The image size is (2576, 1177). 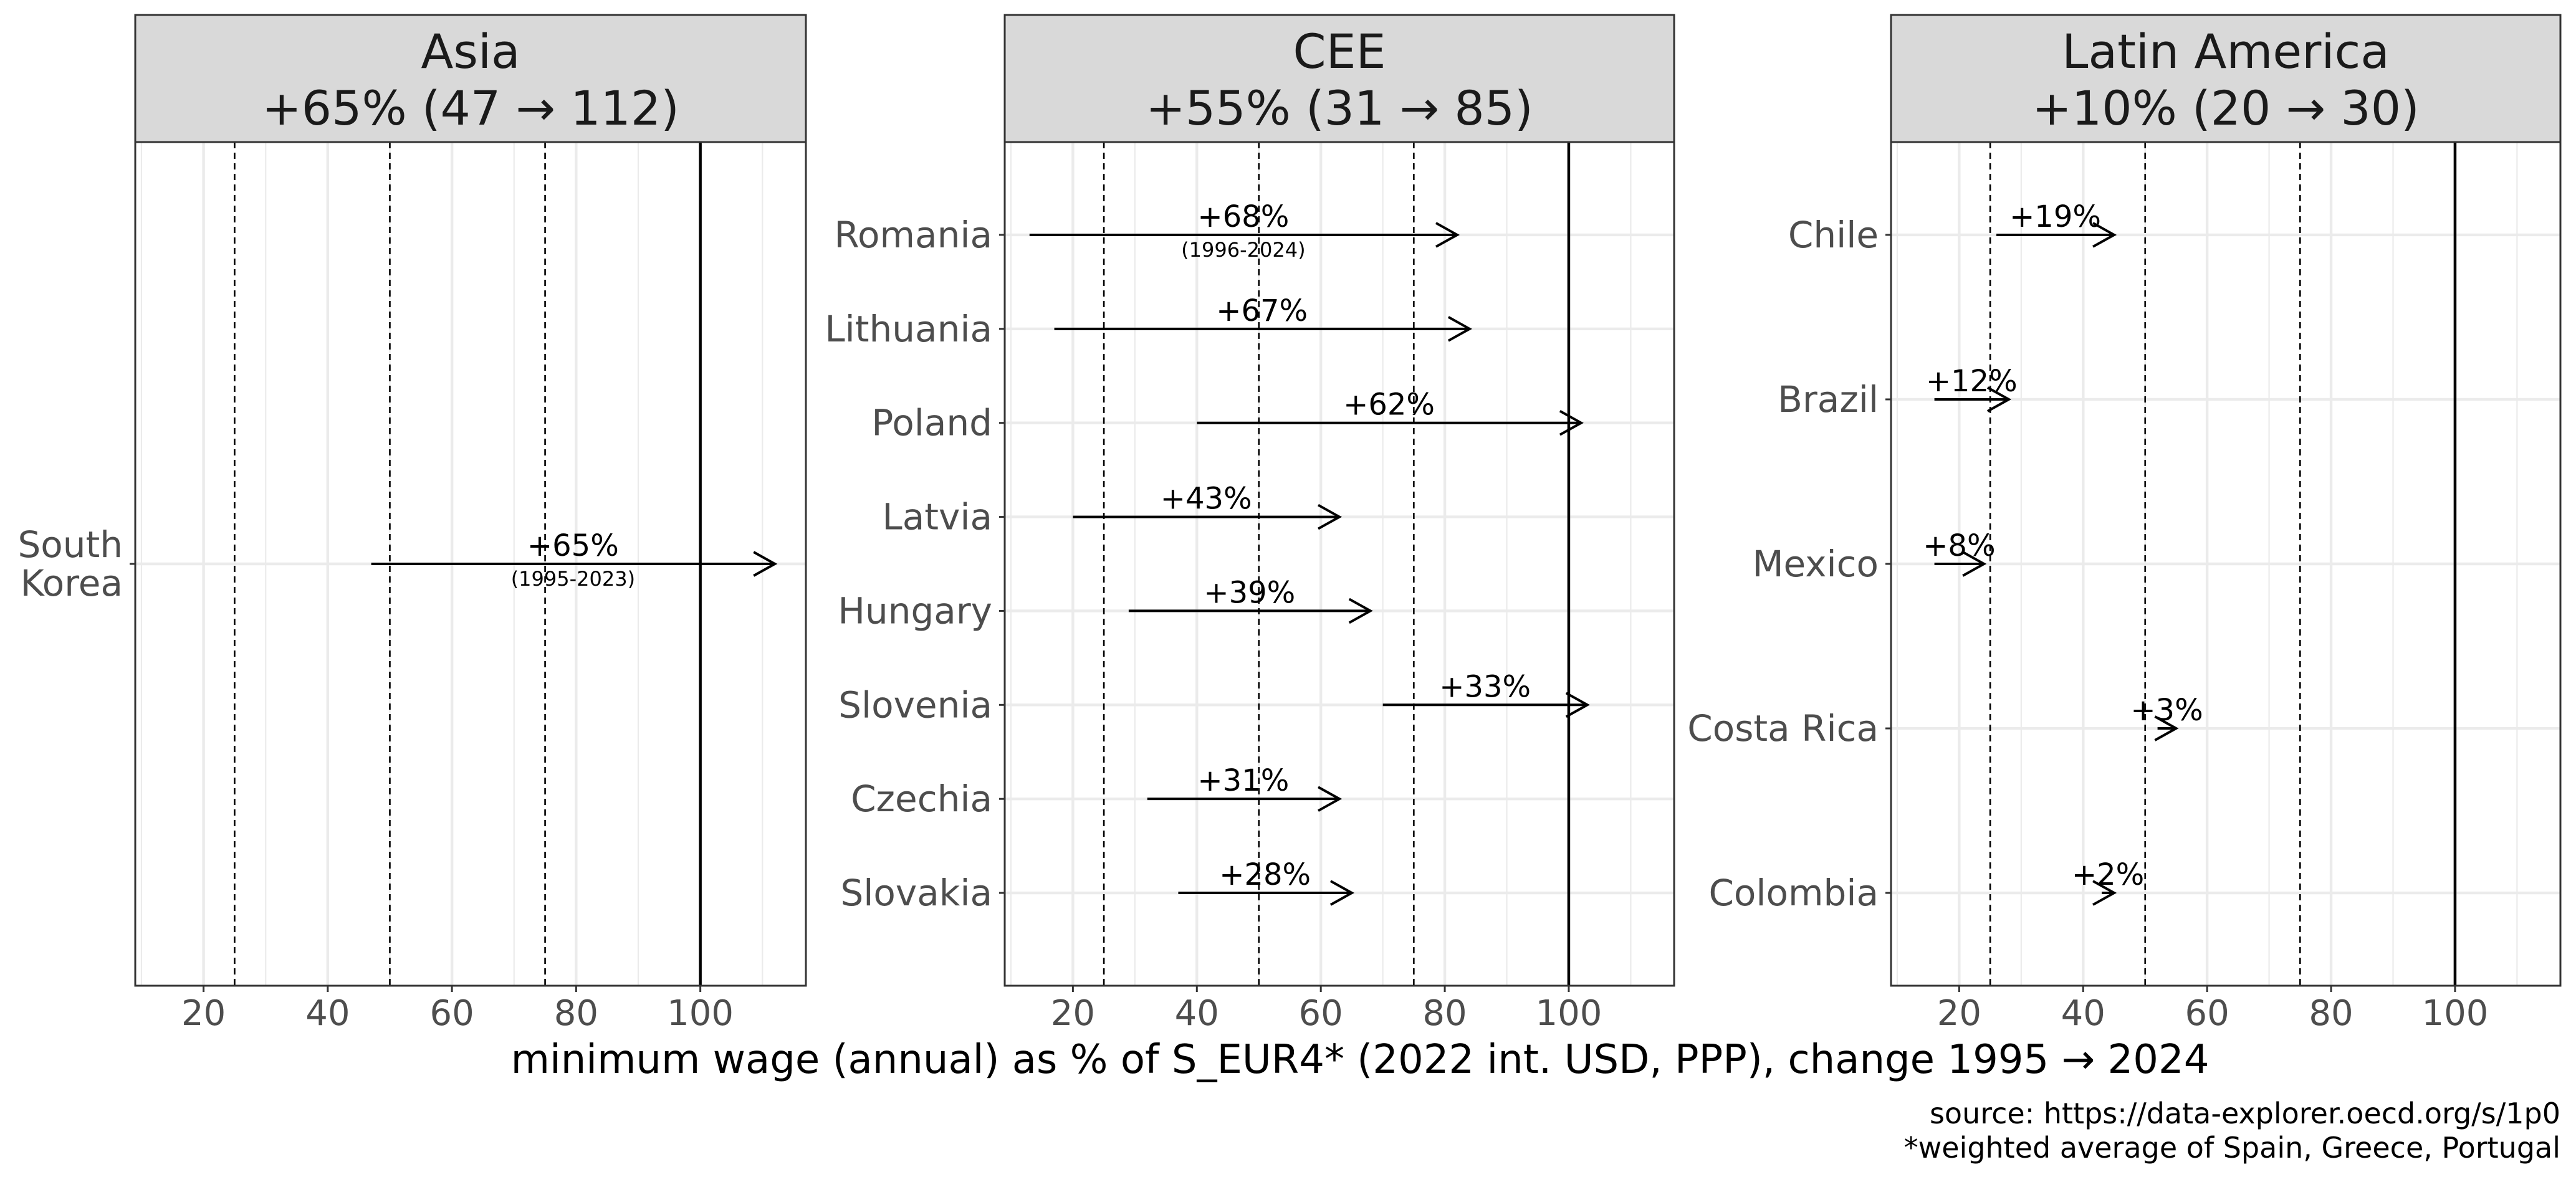 What do you see at coordinates (913, 235) in the screenshot?
I see `y-tick-label-romania: Romania` at bounding box center [913, 235].